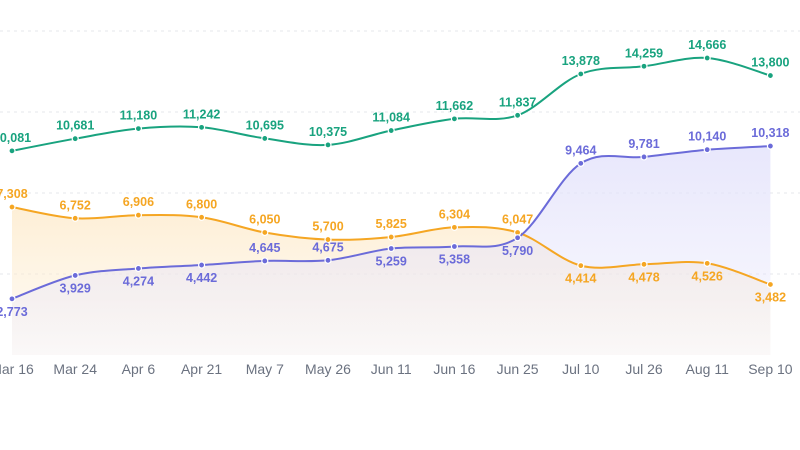 This screenshot has width=800, height=450. Describe the element at coordinates (707, 137) in the screenshot. I see `series-3-data-label: 10,140` at that location.